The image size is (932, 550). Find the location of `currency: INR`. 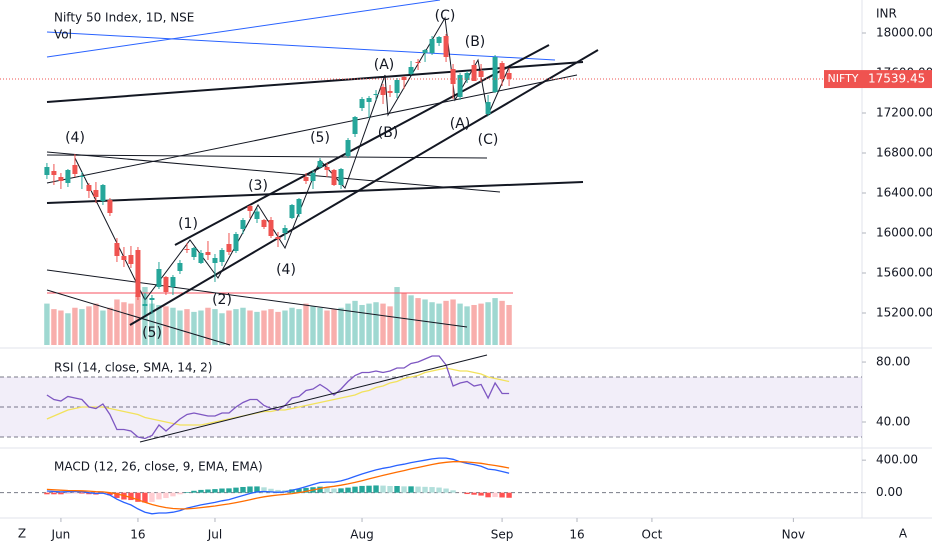

currency: INR is located at coordinates (886, 14).